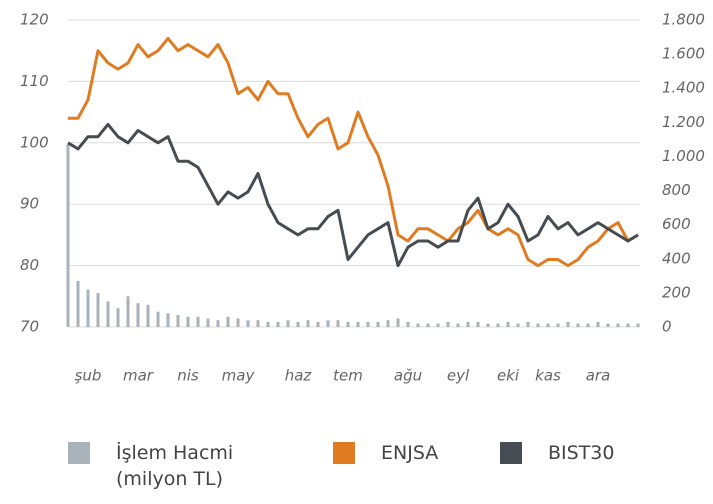  I want to click on y2-tick-label: 1.400, so click(683, 88).